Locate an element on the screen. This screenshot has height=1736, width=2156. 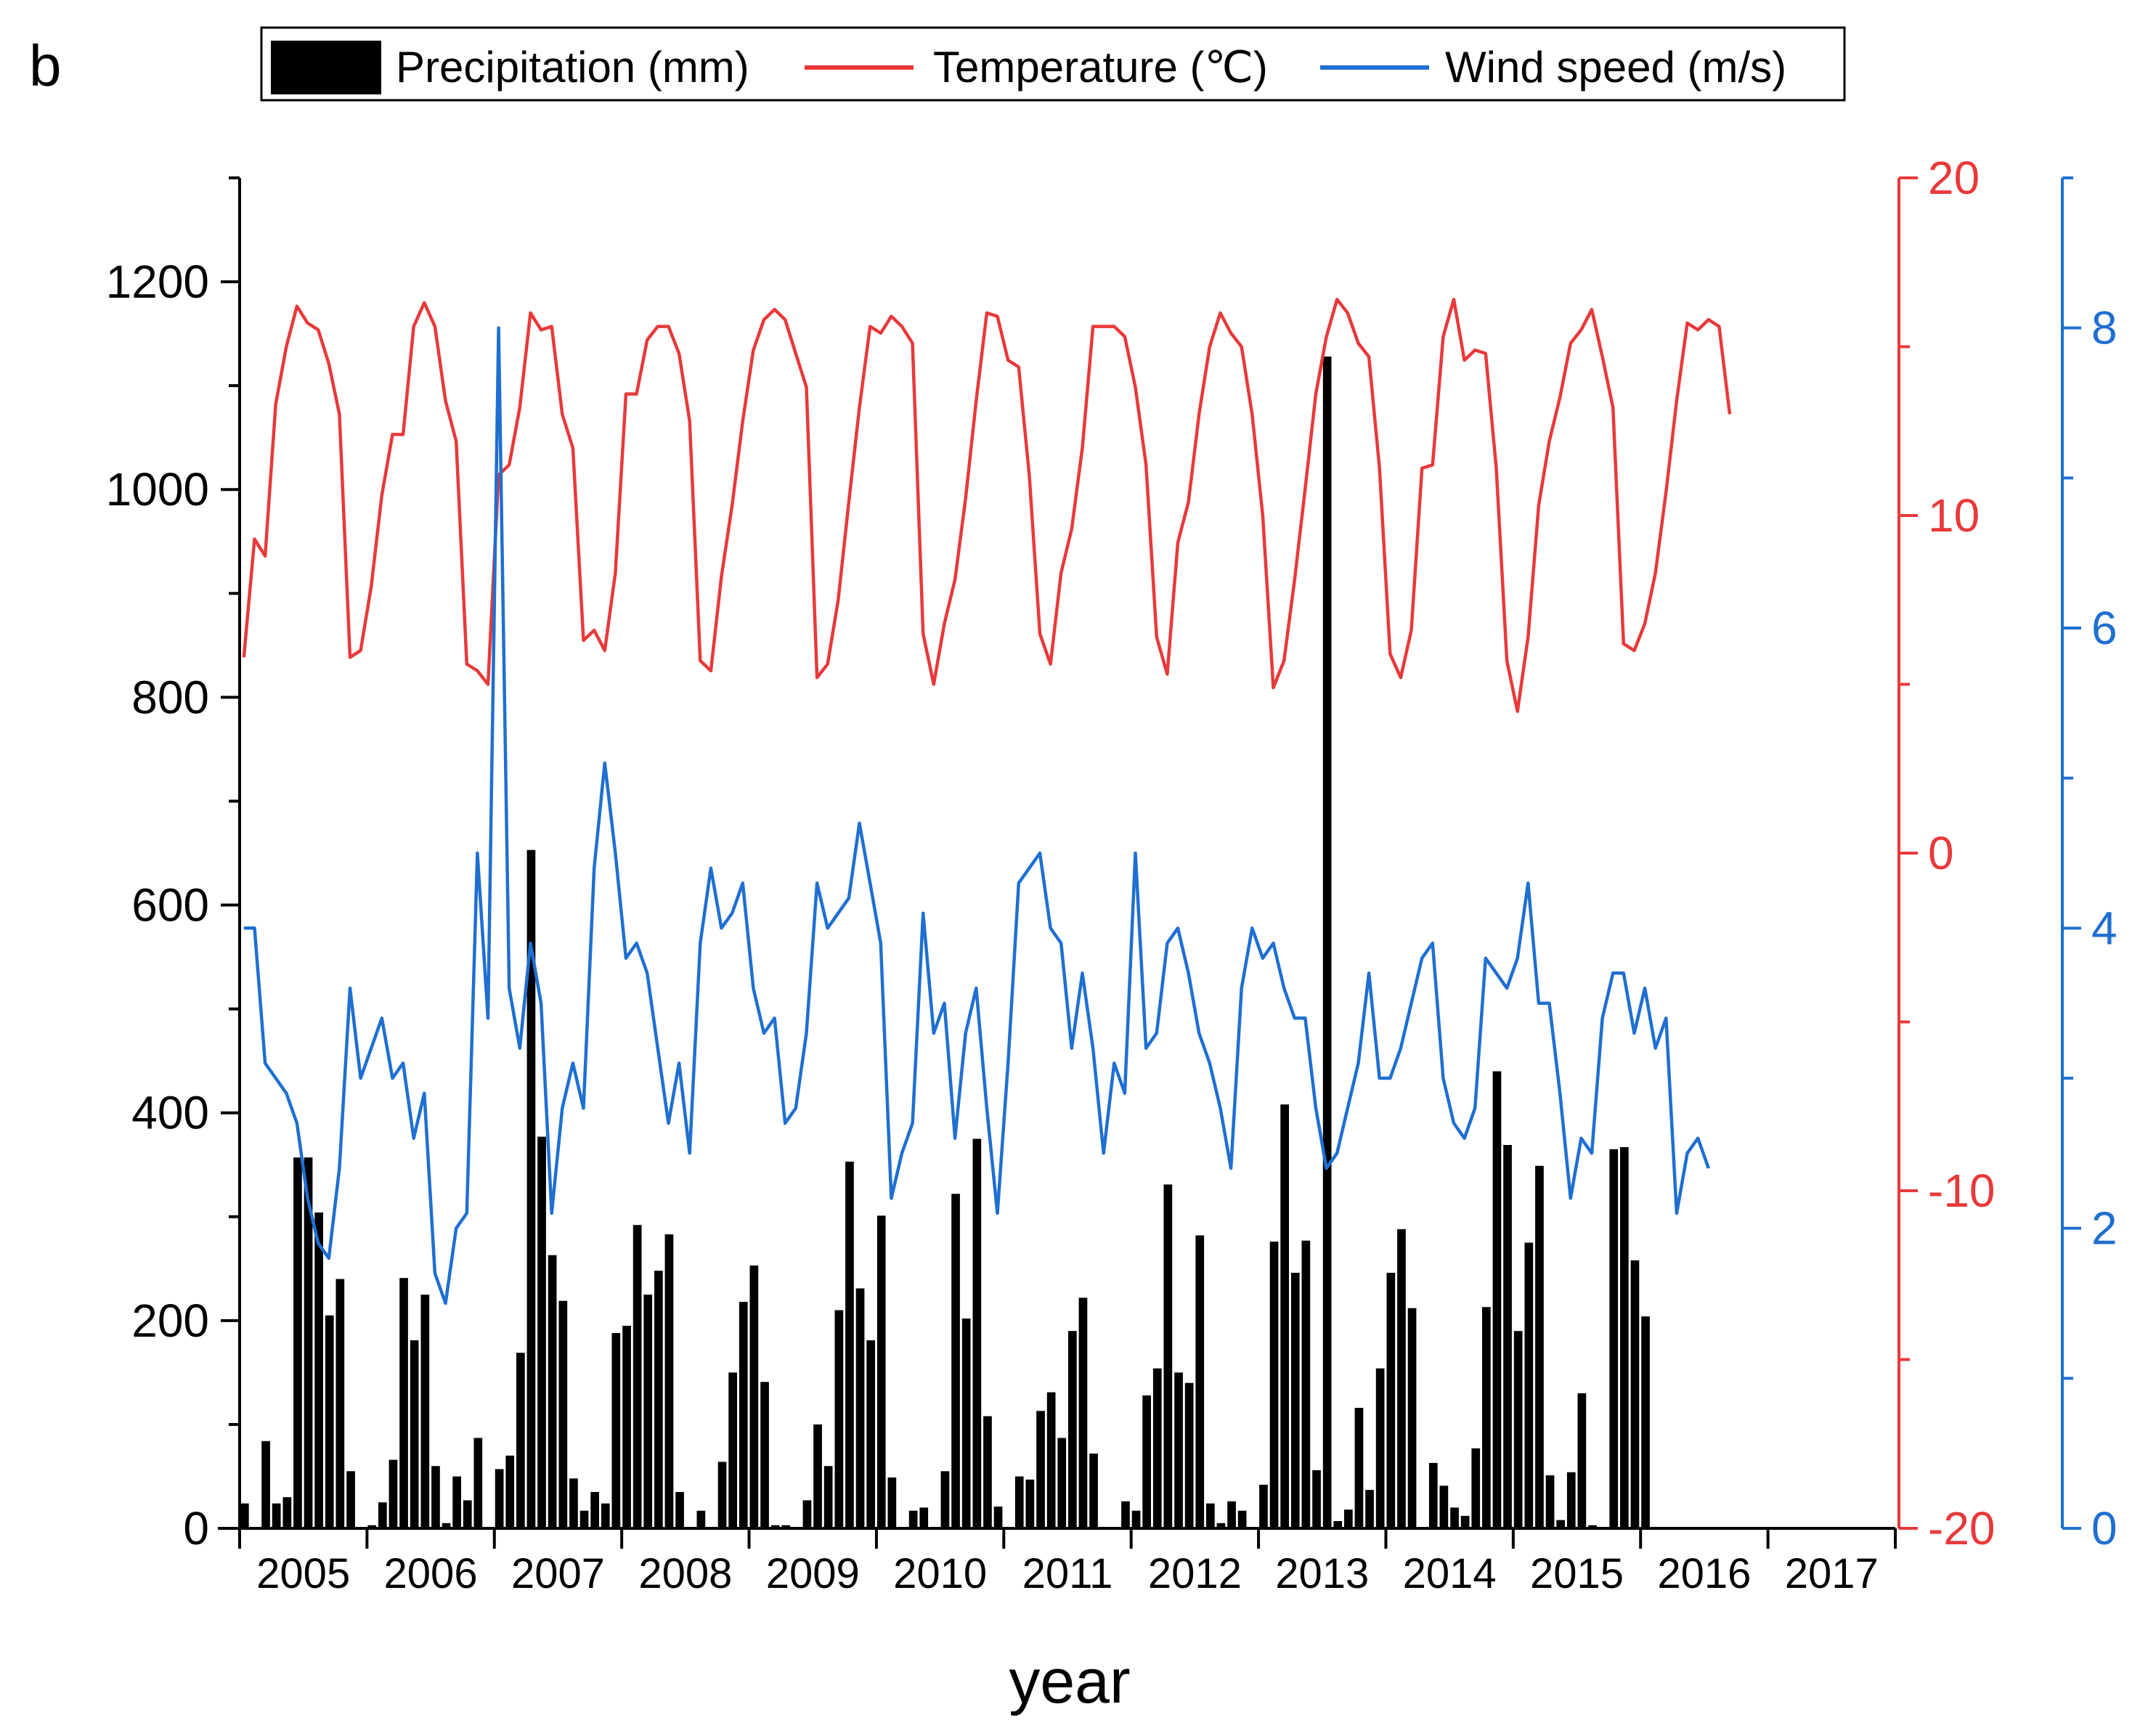
x-tick-label: 2009 is located at coordinates (813, 1573).